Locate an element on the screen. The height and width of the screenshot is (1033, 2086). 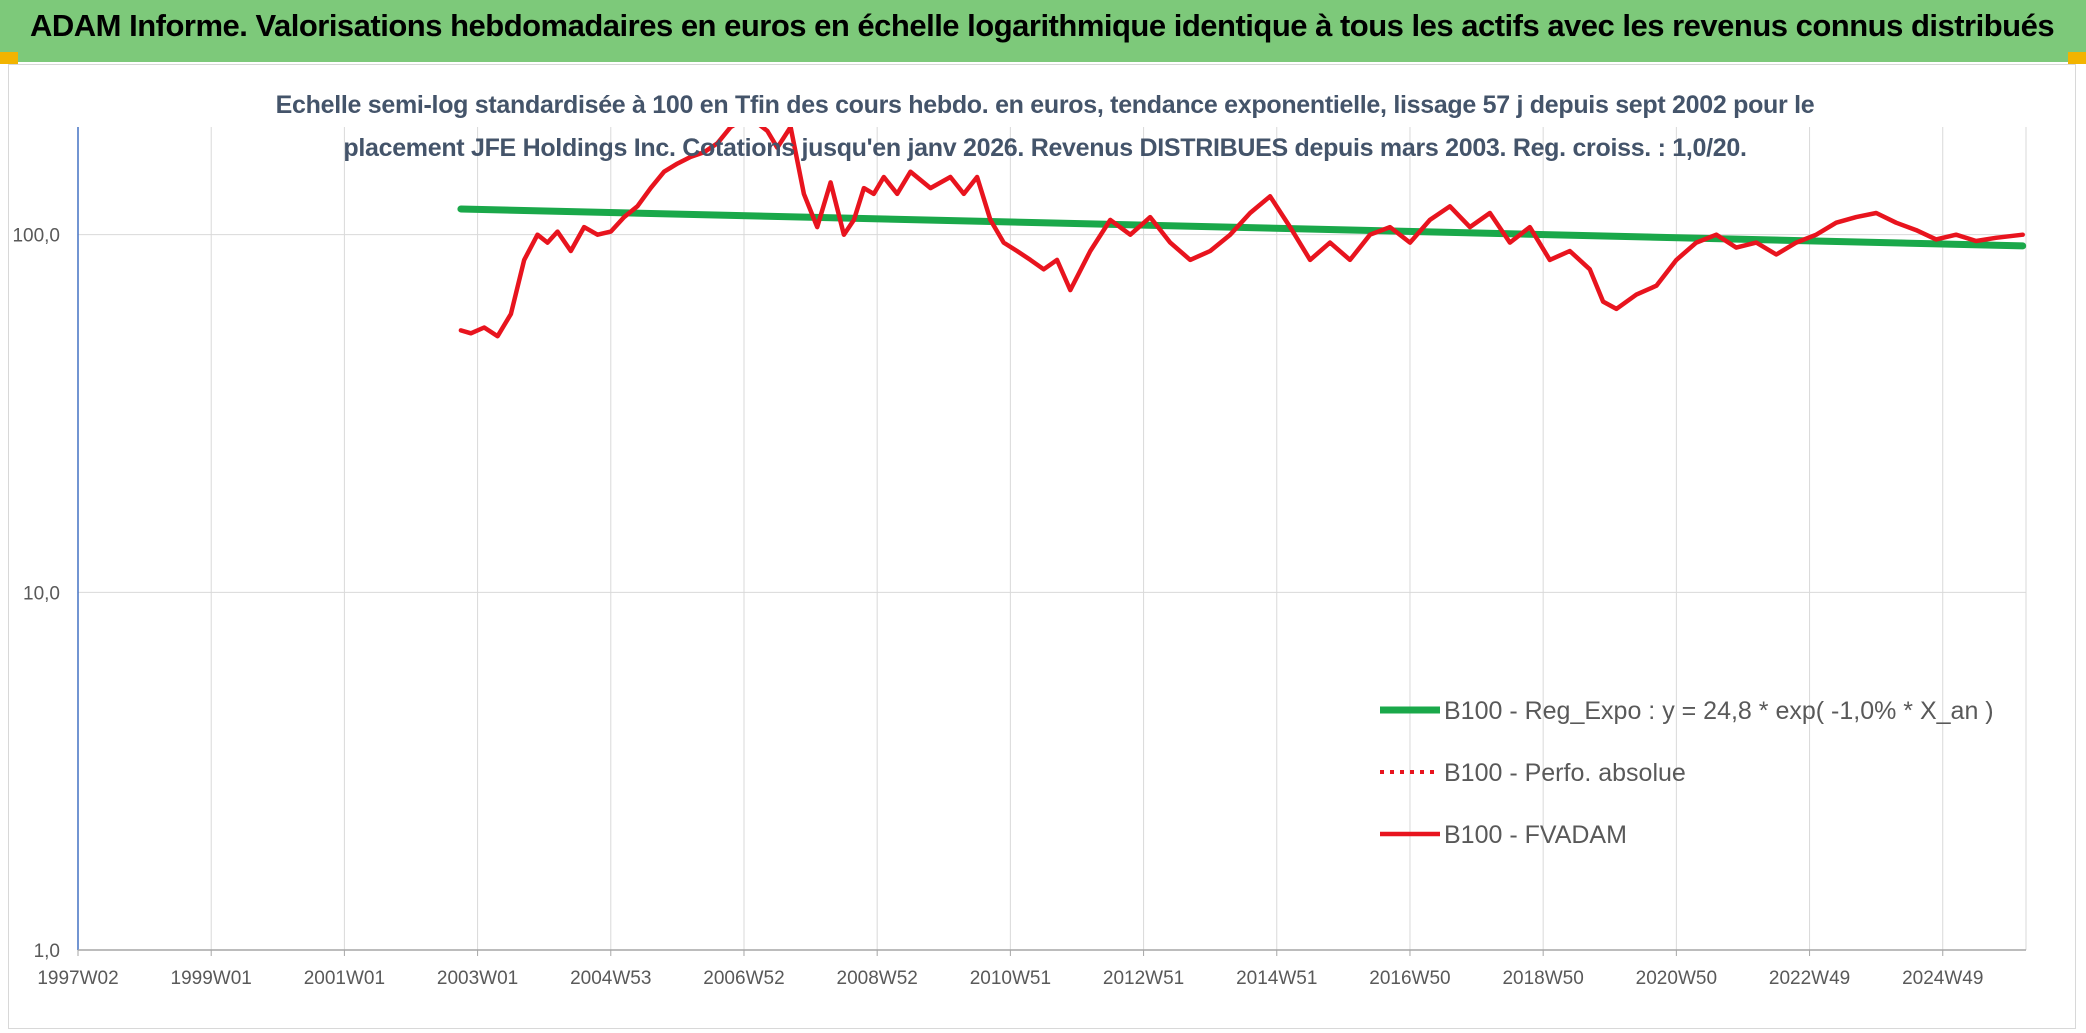
x-tick-label: 2010W51 is located at coordinates (1010, 978).